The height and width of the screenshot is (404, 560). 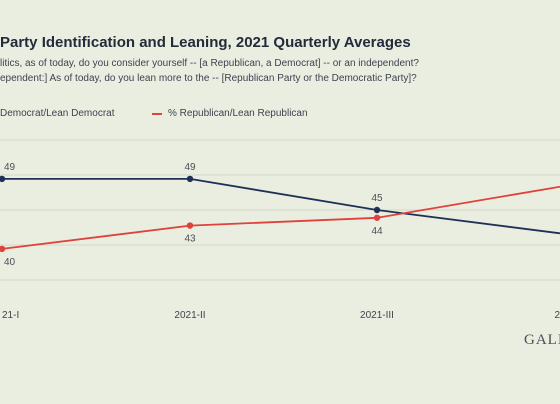 I want to click on legend-item-republican: % Republican/Lean Republican, so click(x=230, y=113).